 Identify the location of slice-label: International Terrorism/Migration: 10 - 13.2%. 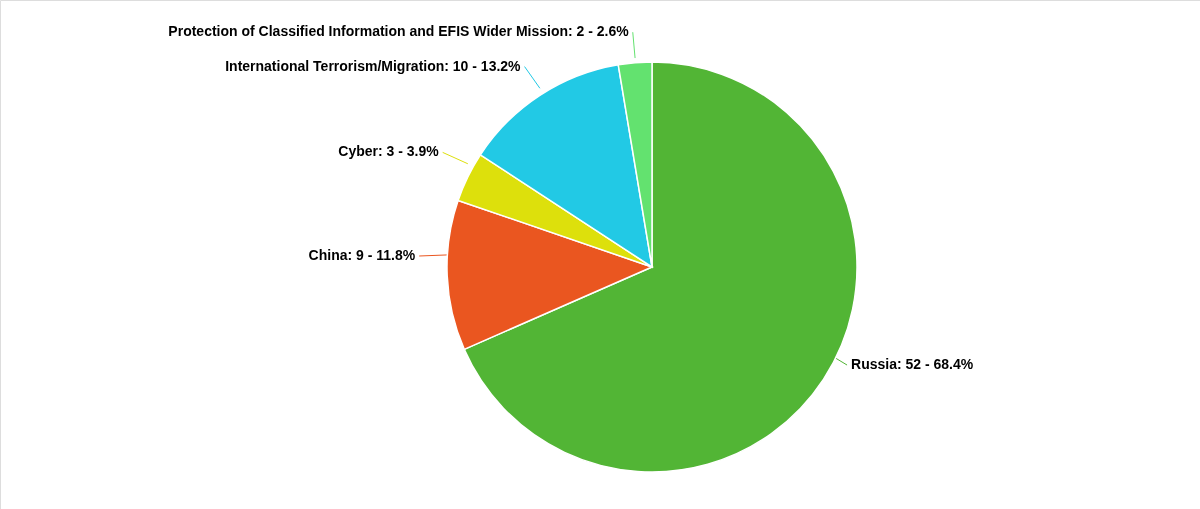
(373, 65).